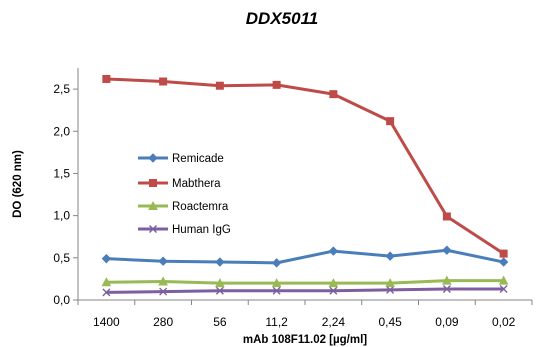 Image resolution: width=545 pixels, height=347 pixels. What do you see at coordinates (200, 207) in the screenshot?
I see `legend-label: Roactemra` at bounding box center [200, 207].